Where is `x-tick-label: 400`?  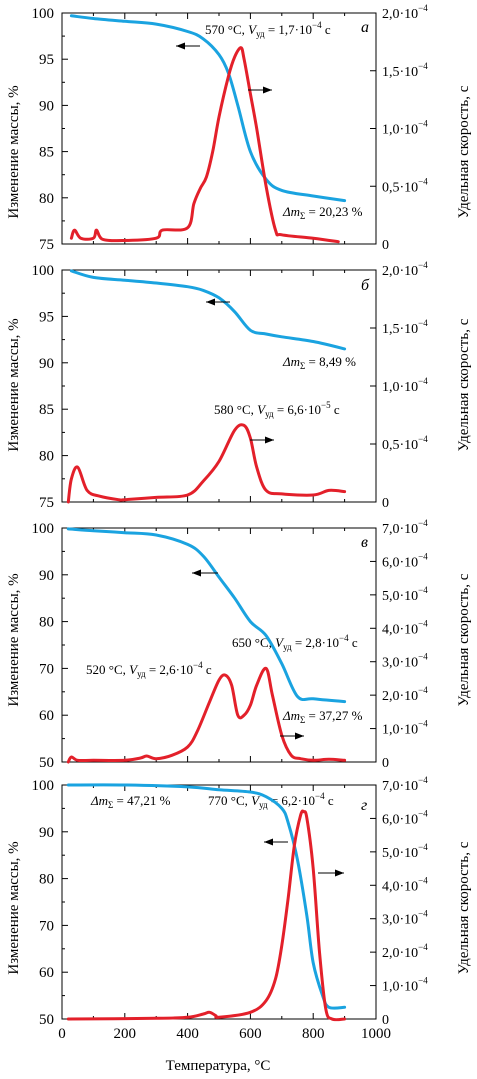
x-tick-label: 400 is located at coordinates (187, 1034).